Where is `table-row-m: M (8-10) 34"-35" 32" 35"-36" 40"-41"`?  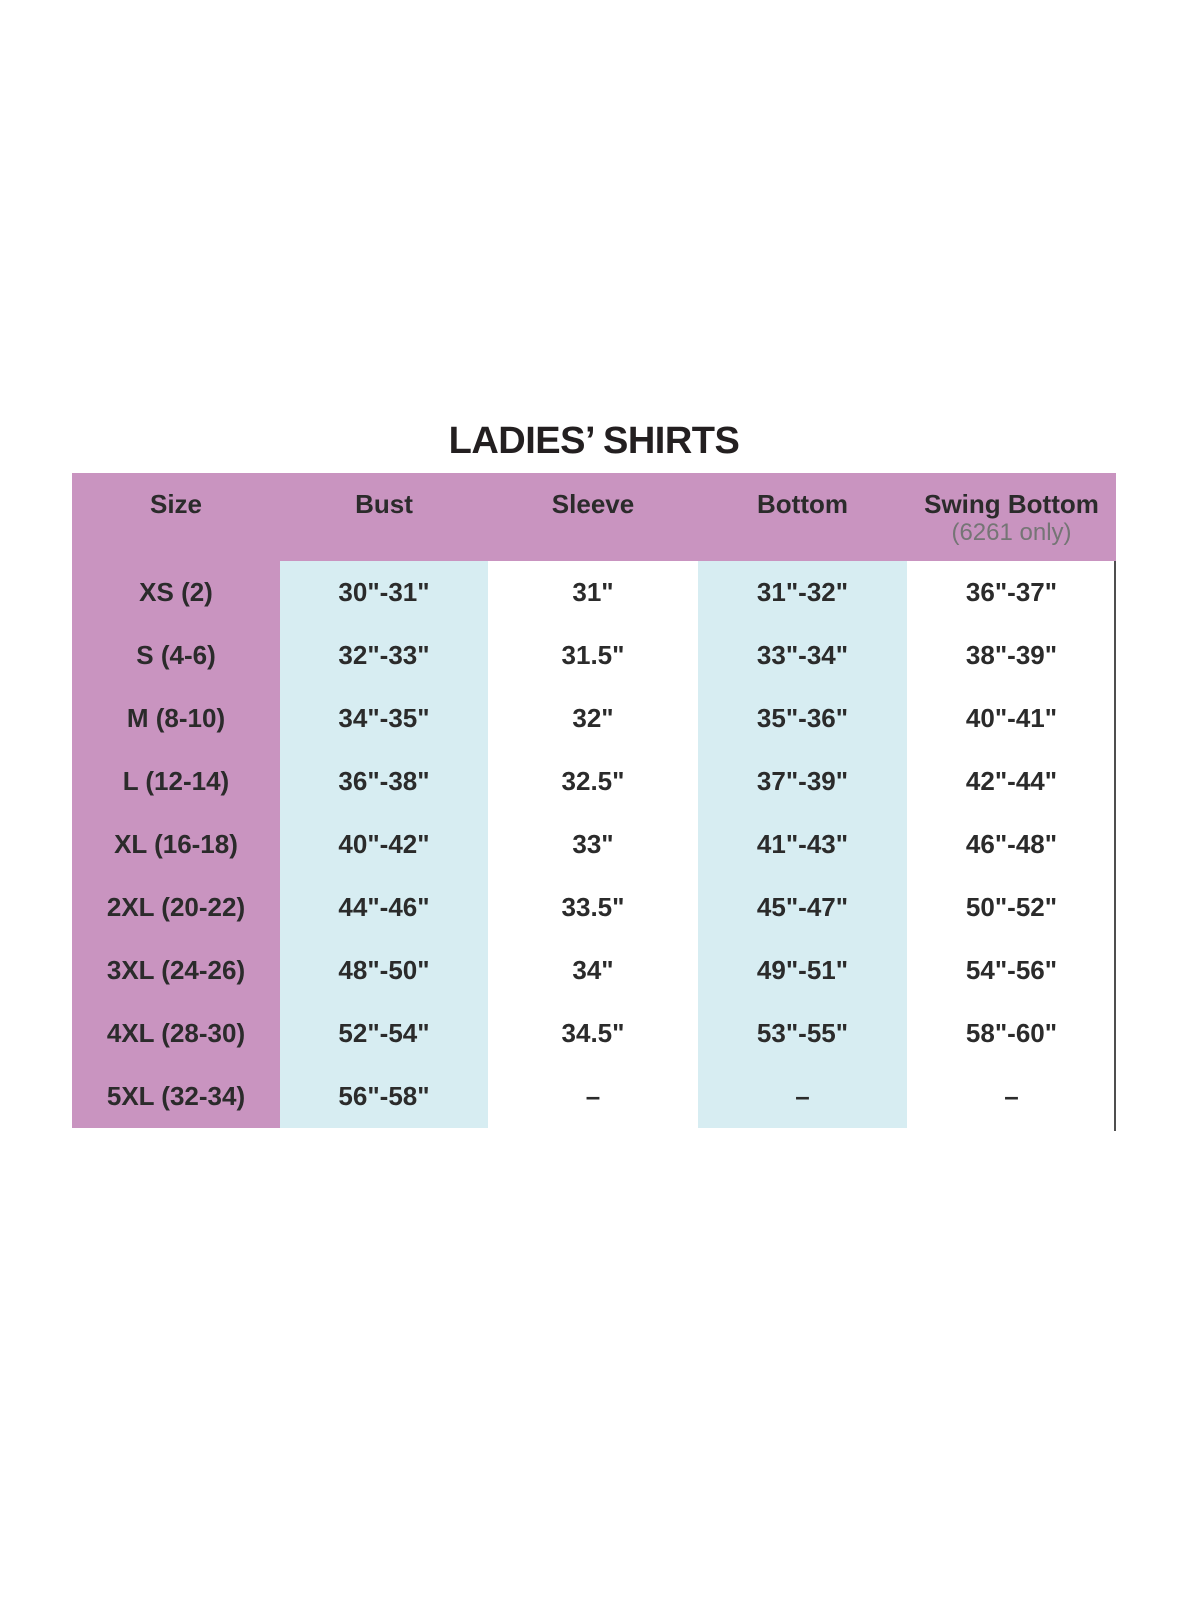
table-row-m: M (8-10) 34"-35" 32" 35"-36" 40"-41" is located at coordinates (594, 718).